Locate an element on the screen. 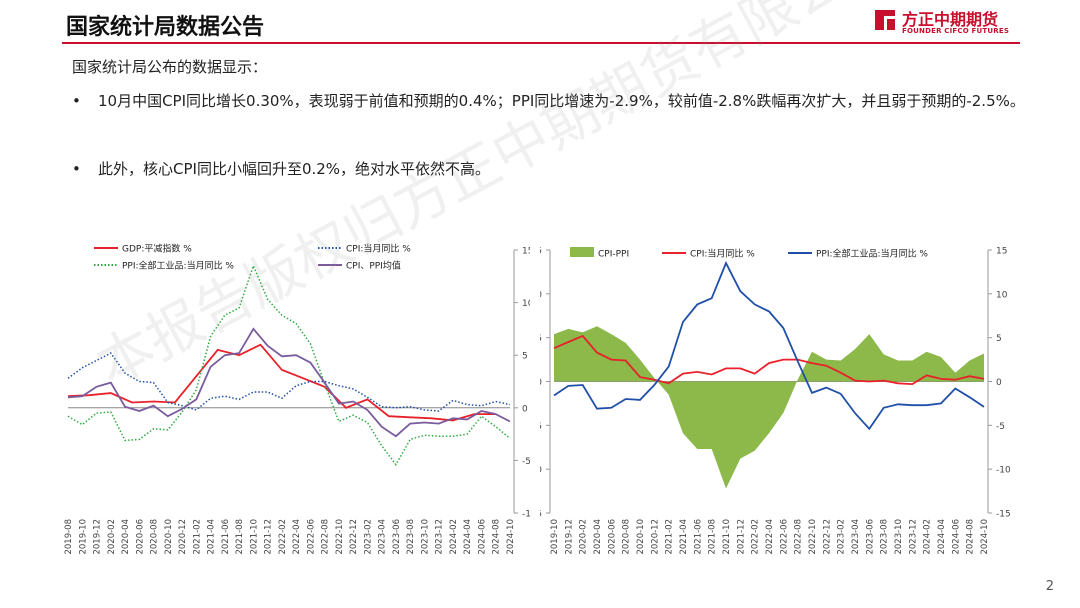  x-tick-label: 2022-04 is located at coordinates (770, 537).